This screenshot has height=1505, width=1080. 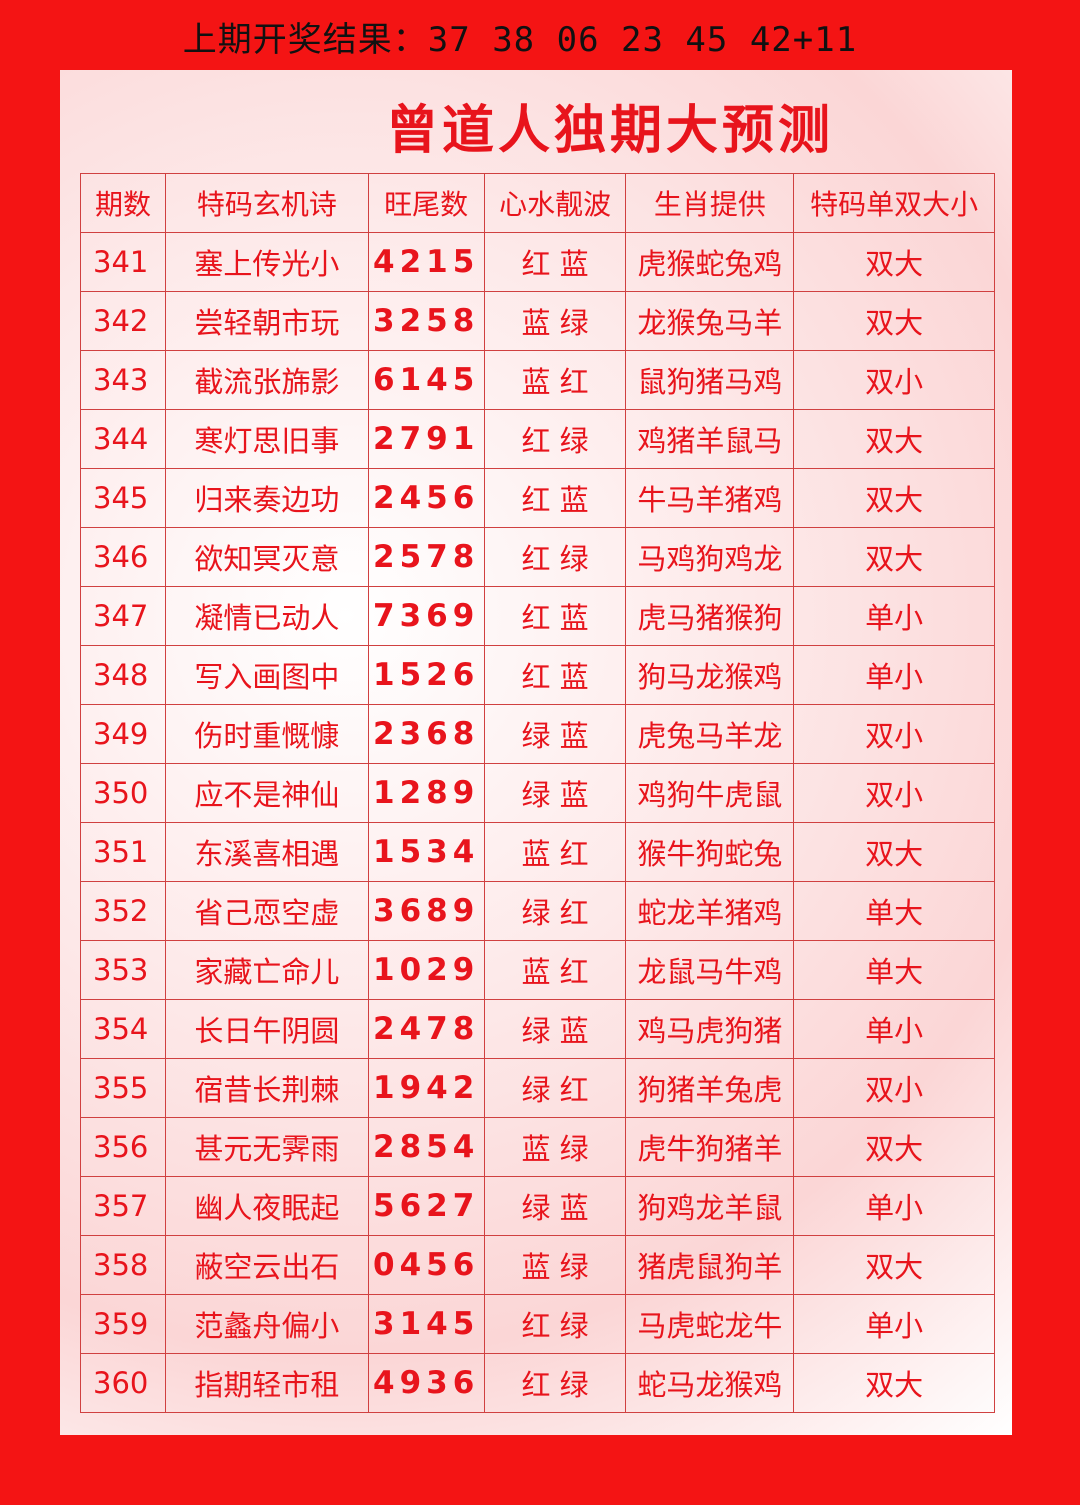 I want to click on table-row: 360 指期轻市租 4936 红 绿蛇马龙猴鸡 双大, so click(x=537, y=1383).